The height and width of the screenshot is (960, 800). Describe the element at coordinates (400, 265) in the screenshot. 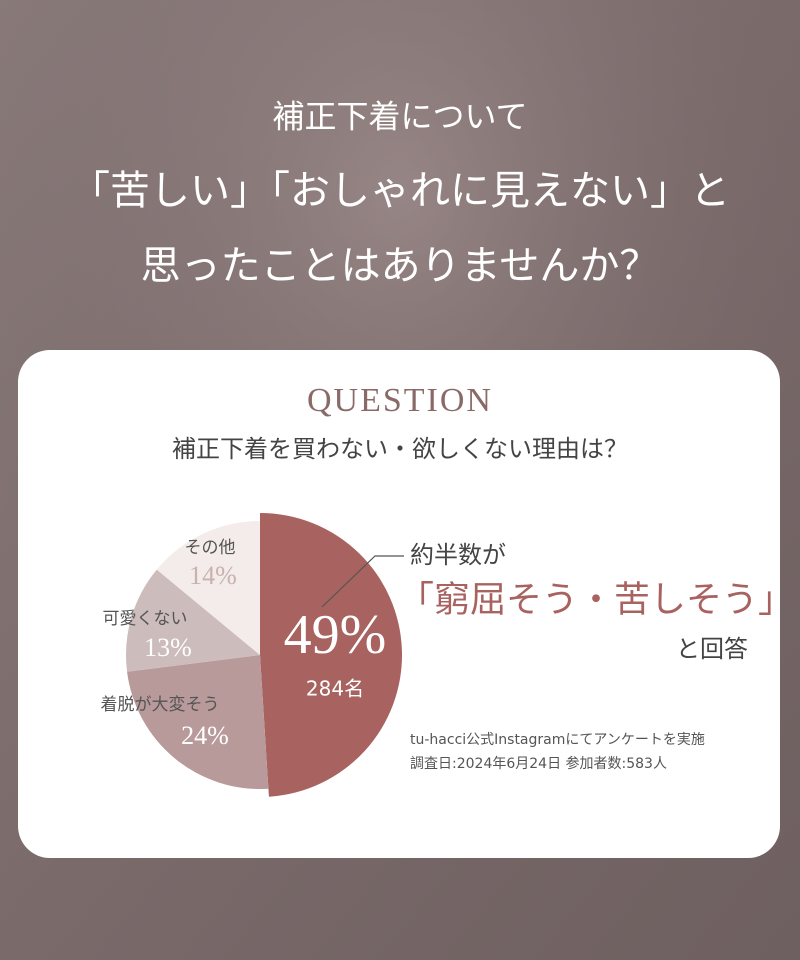

I see `heading-line: 思ったことはありませんか？` at that location.